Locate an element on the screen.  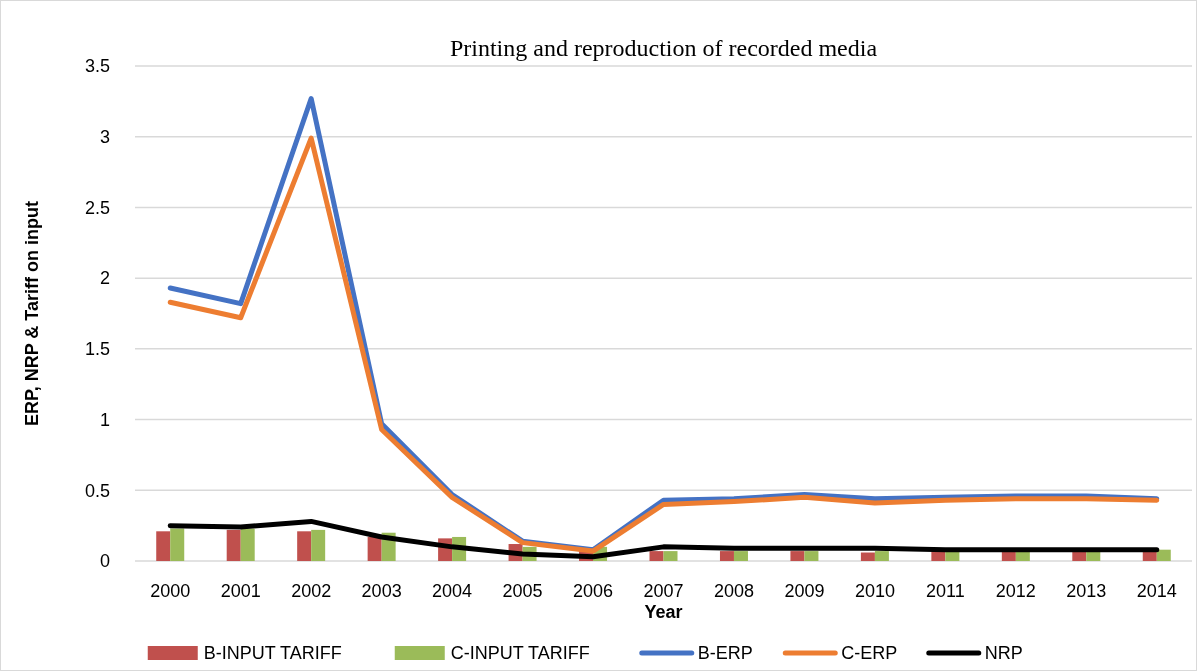
y-tick-label: 3 is located at coordinates (104, 137).